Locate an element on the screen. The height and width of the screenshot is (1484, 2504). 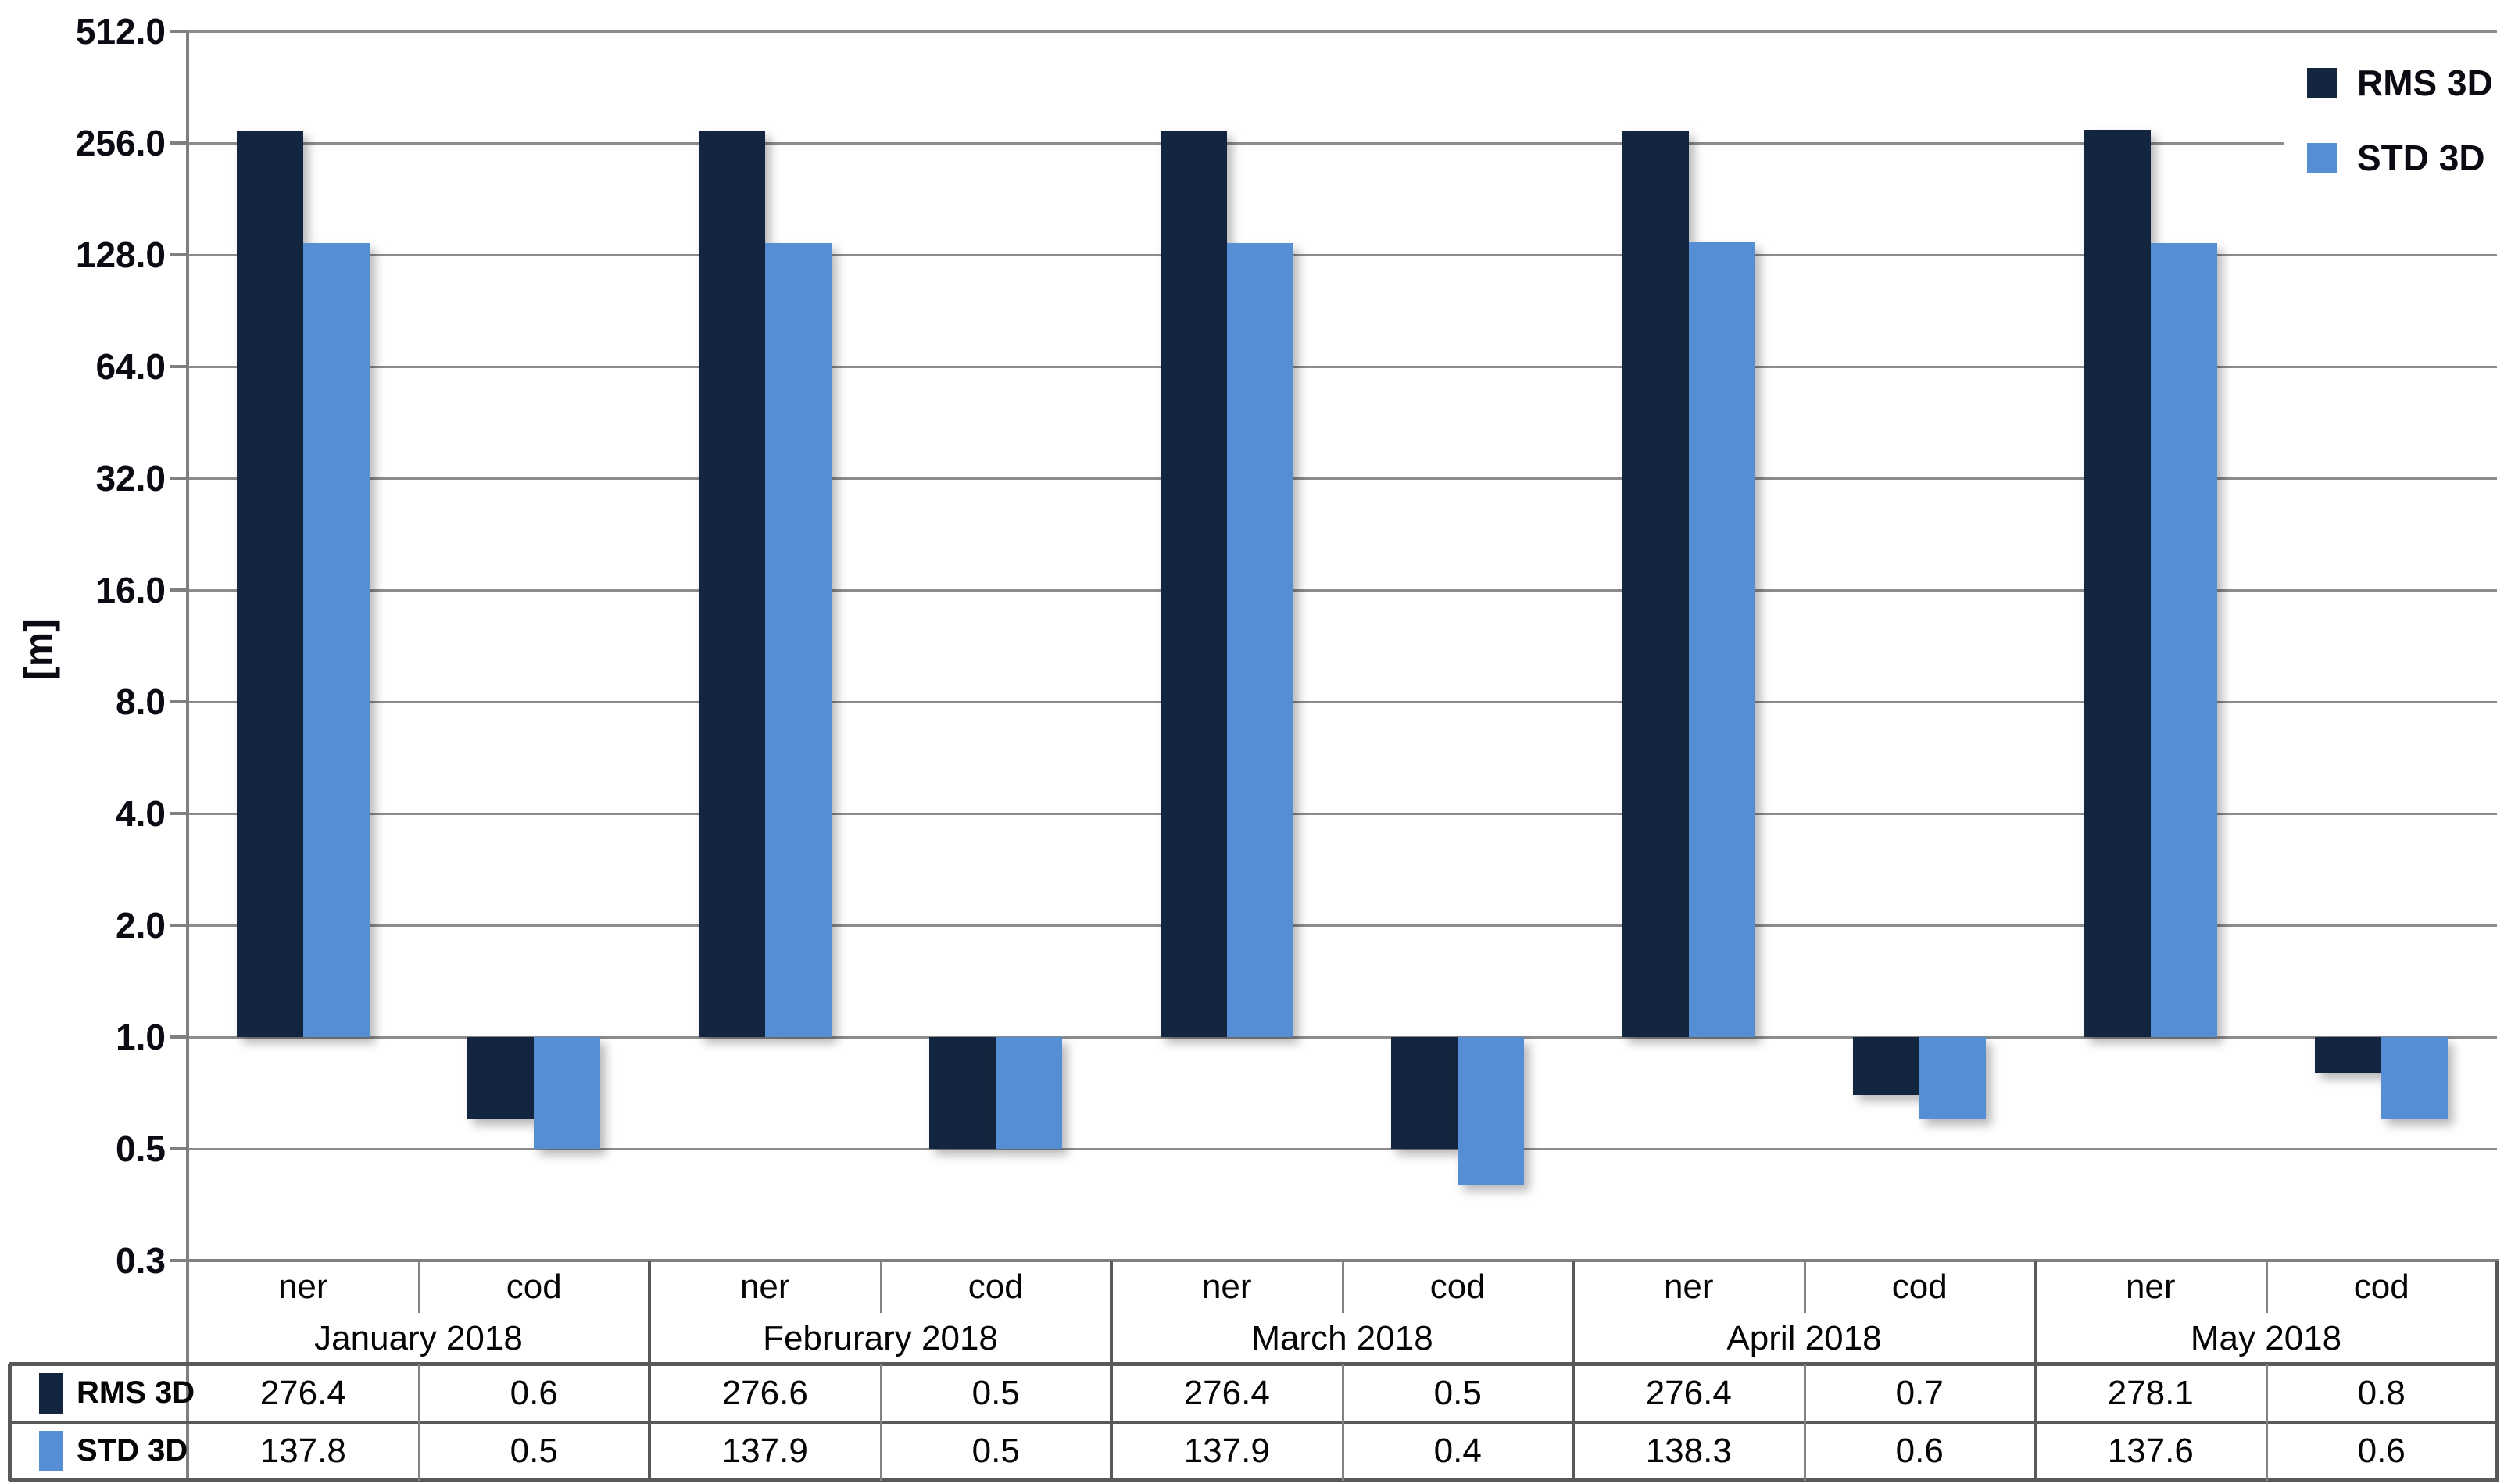
table-value-cell: 276.6 is located at coordinates (764, 1392).